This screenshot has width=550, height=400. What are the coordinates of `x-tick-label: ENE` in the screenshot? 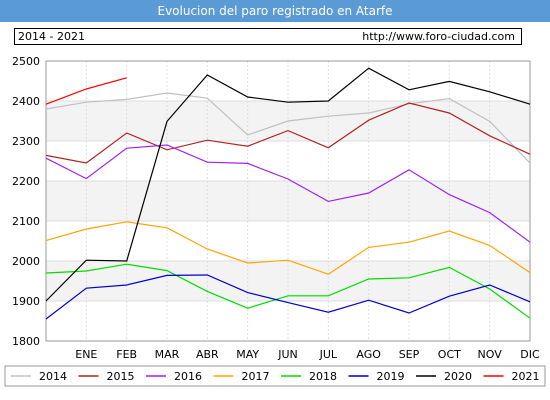 It's located at (86, 354).